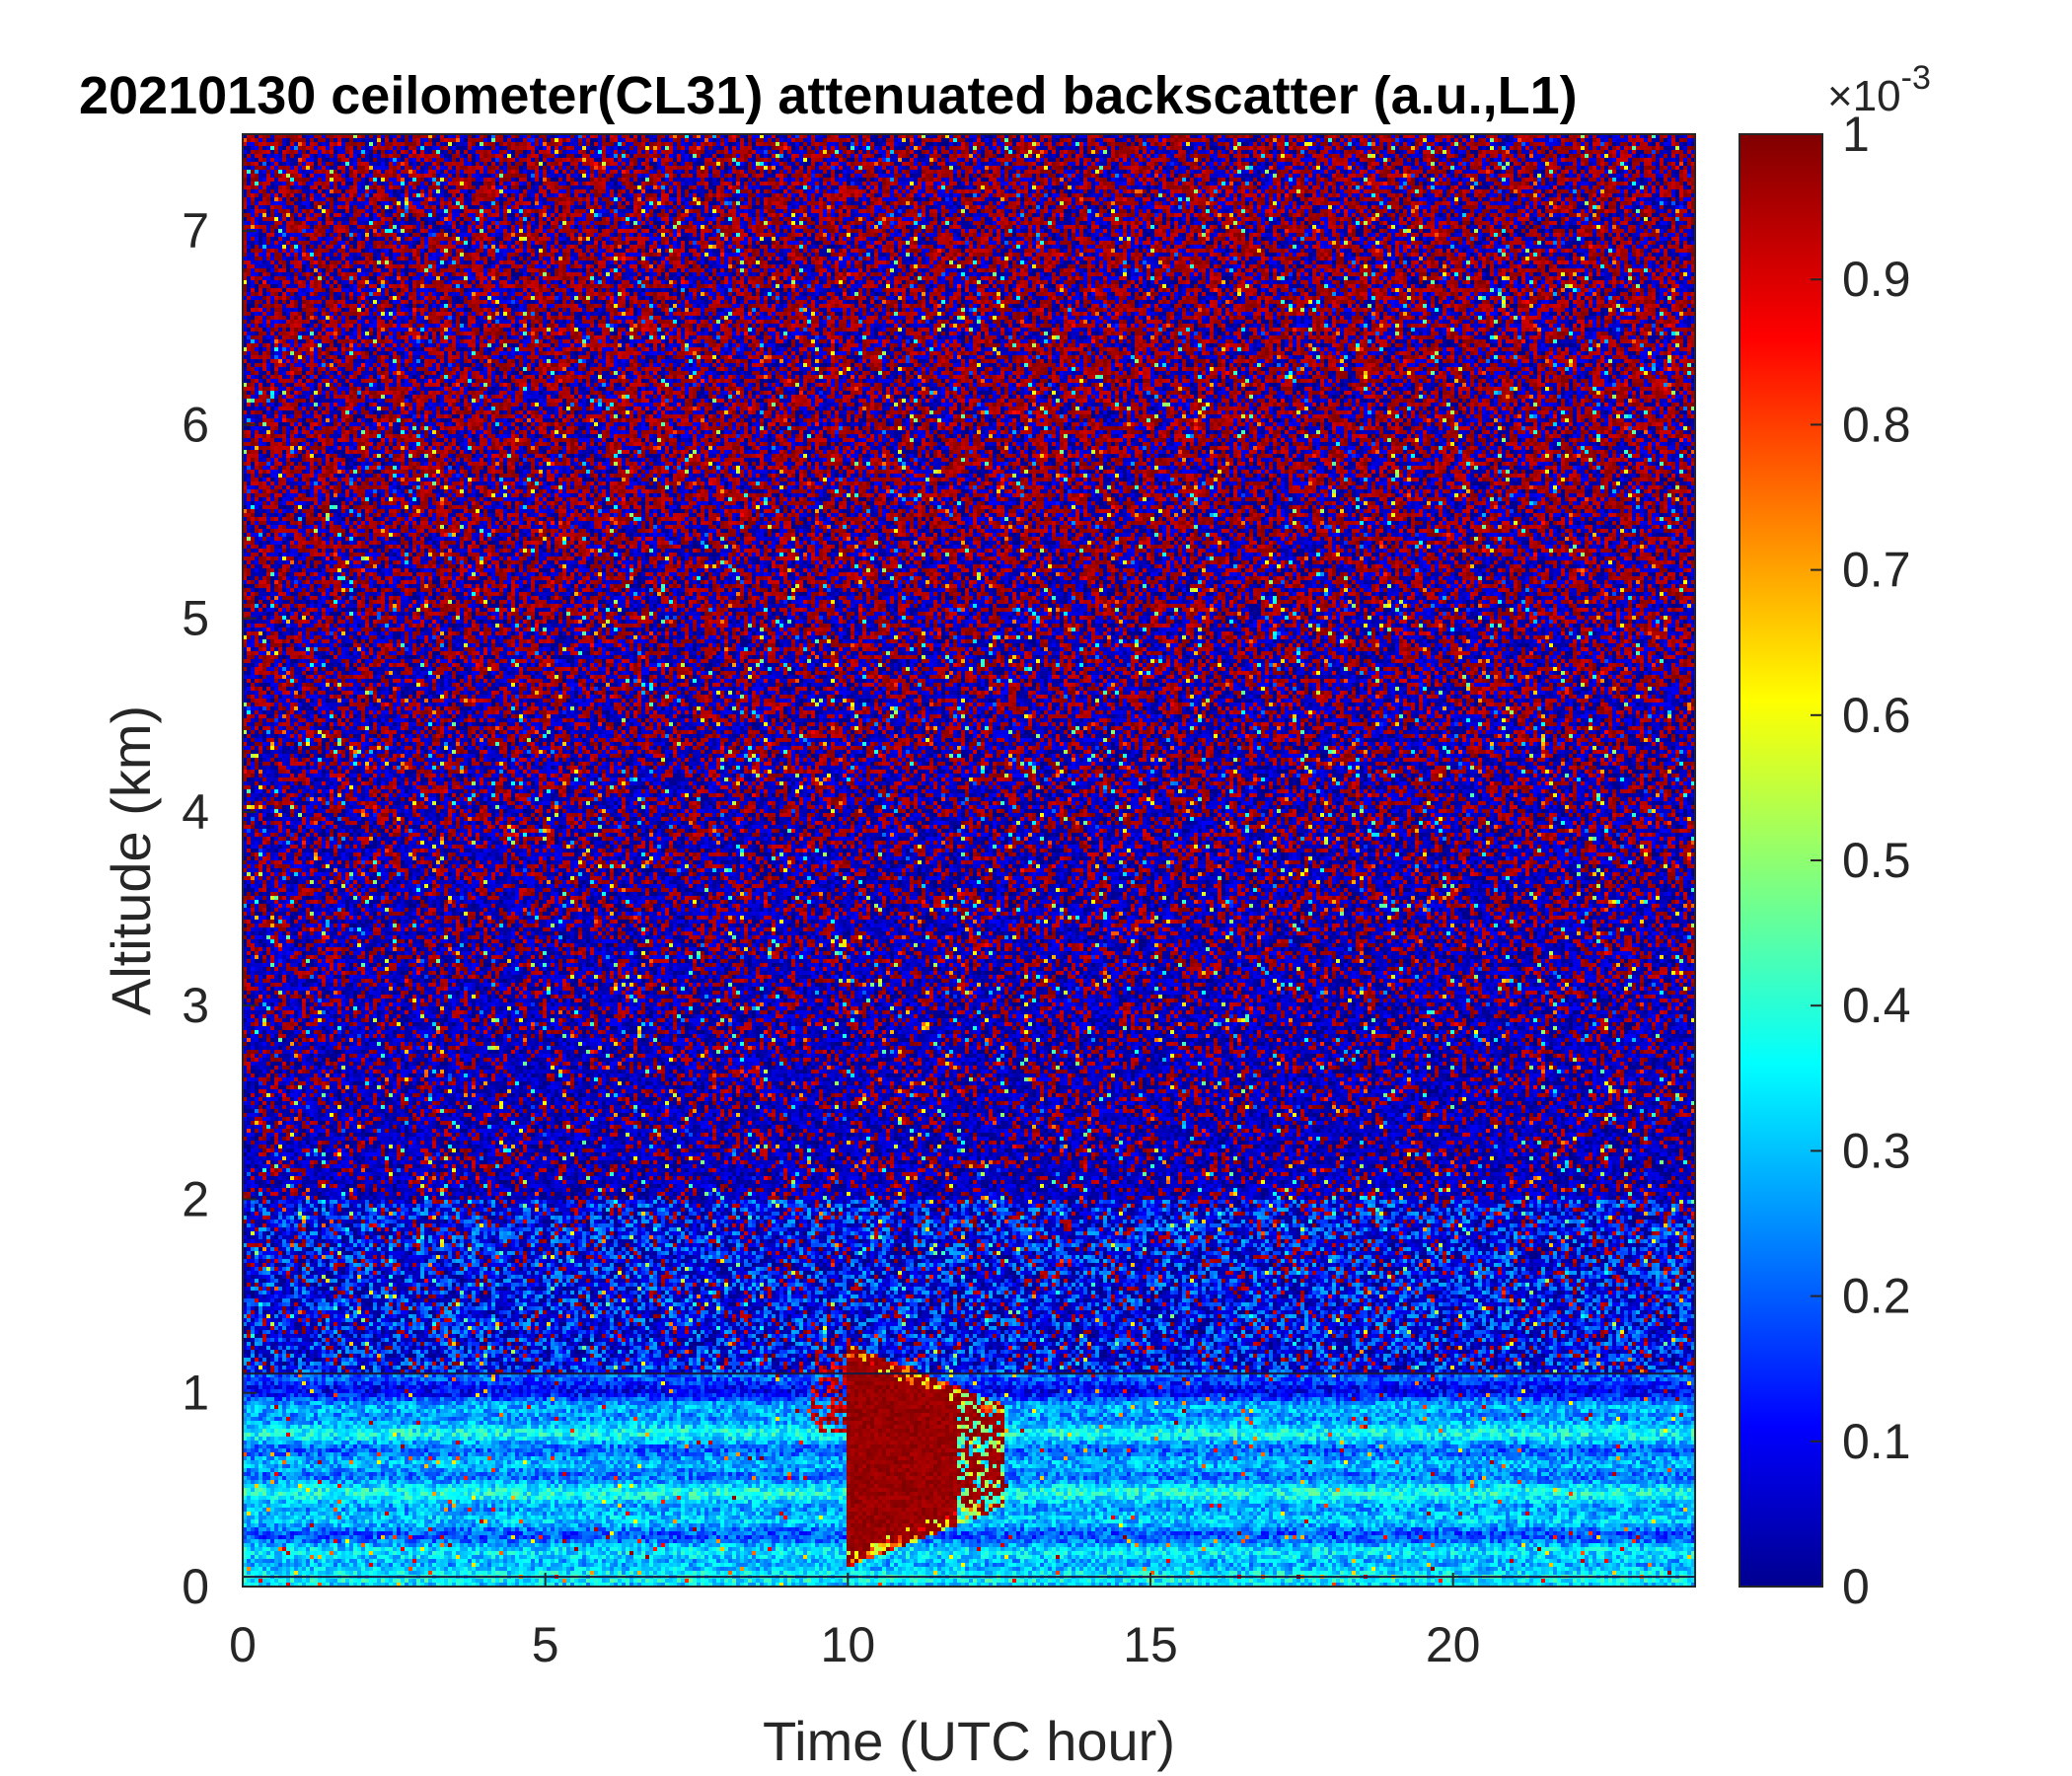 This screenshot has height=1776, width=2072. What do you see at coordinates (219, 909) in the screenshot?
I see `y-axis: 0 1 2 3 4 5 6 7` at bounding box center [219, 909].